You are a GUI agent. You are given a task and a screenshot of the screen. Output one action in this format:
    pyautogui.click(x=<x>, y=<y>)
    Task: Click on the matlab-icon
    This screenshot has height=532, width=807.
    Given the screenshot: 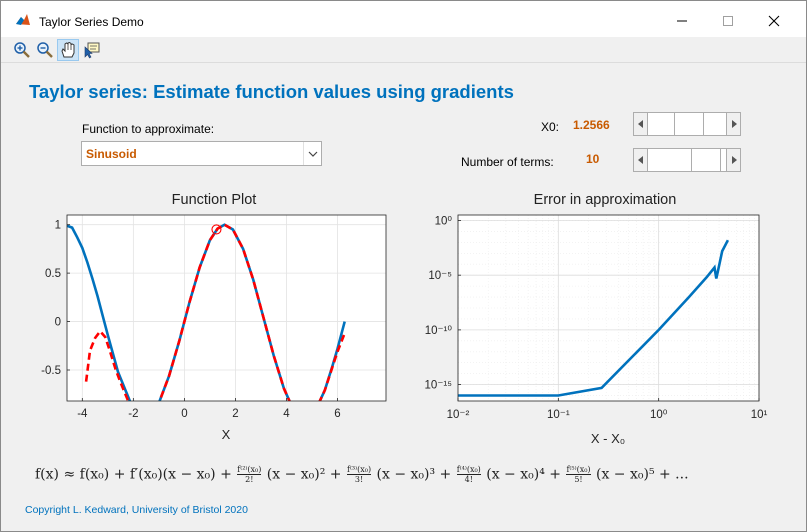 What is the action you would take?
    pyautogui.click(x=23, y=19)
    